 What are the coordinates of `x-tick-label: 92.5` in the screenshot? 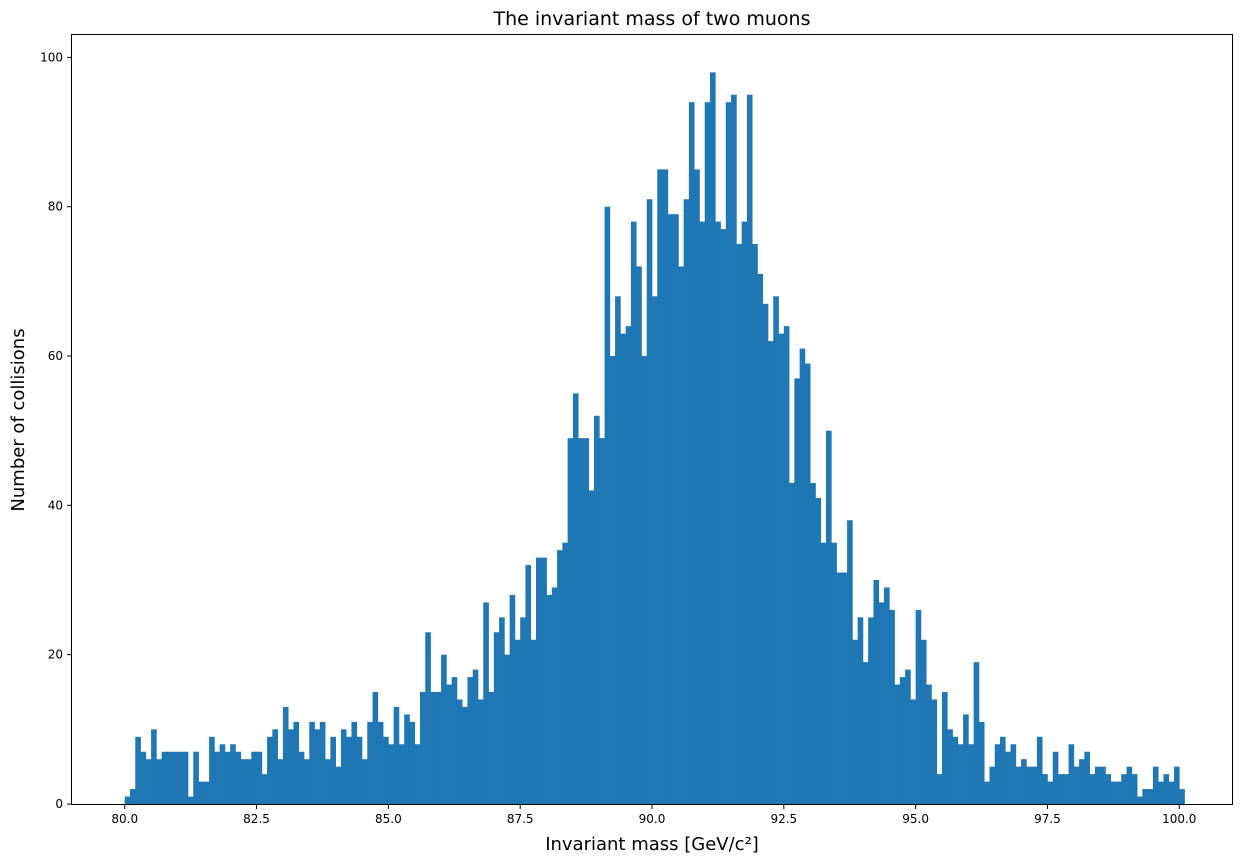 It's located at (783, 819).